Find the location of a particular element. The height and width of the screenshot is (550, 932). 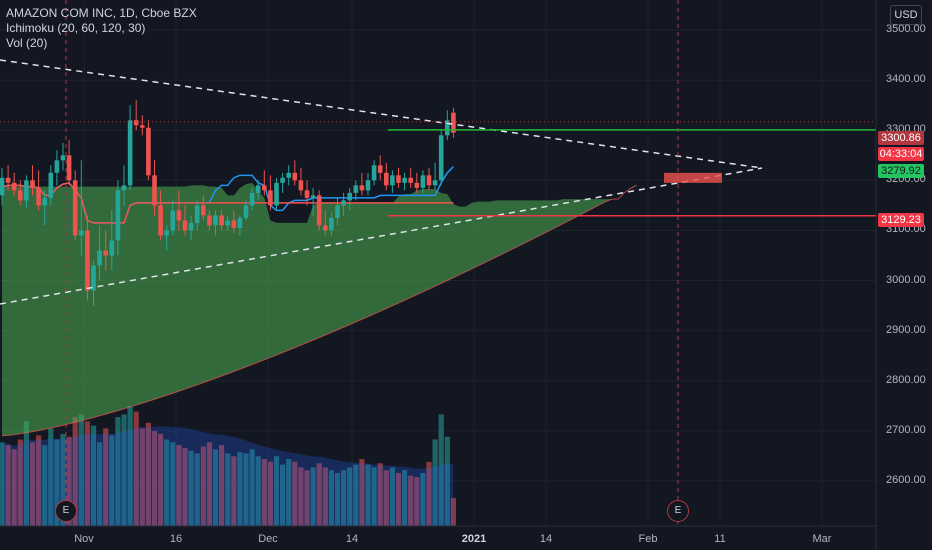

time-tick-label: Feb is located at coordinates (648, 539).